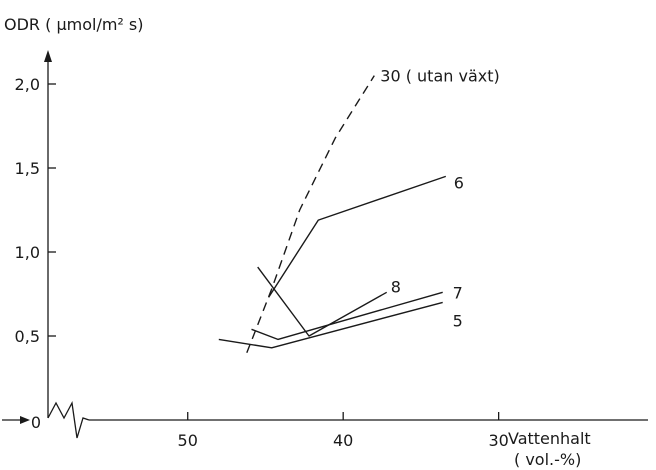 This screenshot has height=470, width=656. What do you see at coordinates (458, 292) in the screenshot?
I see `series-label: 7` at bounding box center [458, 292].